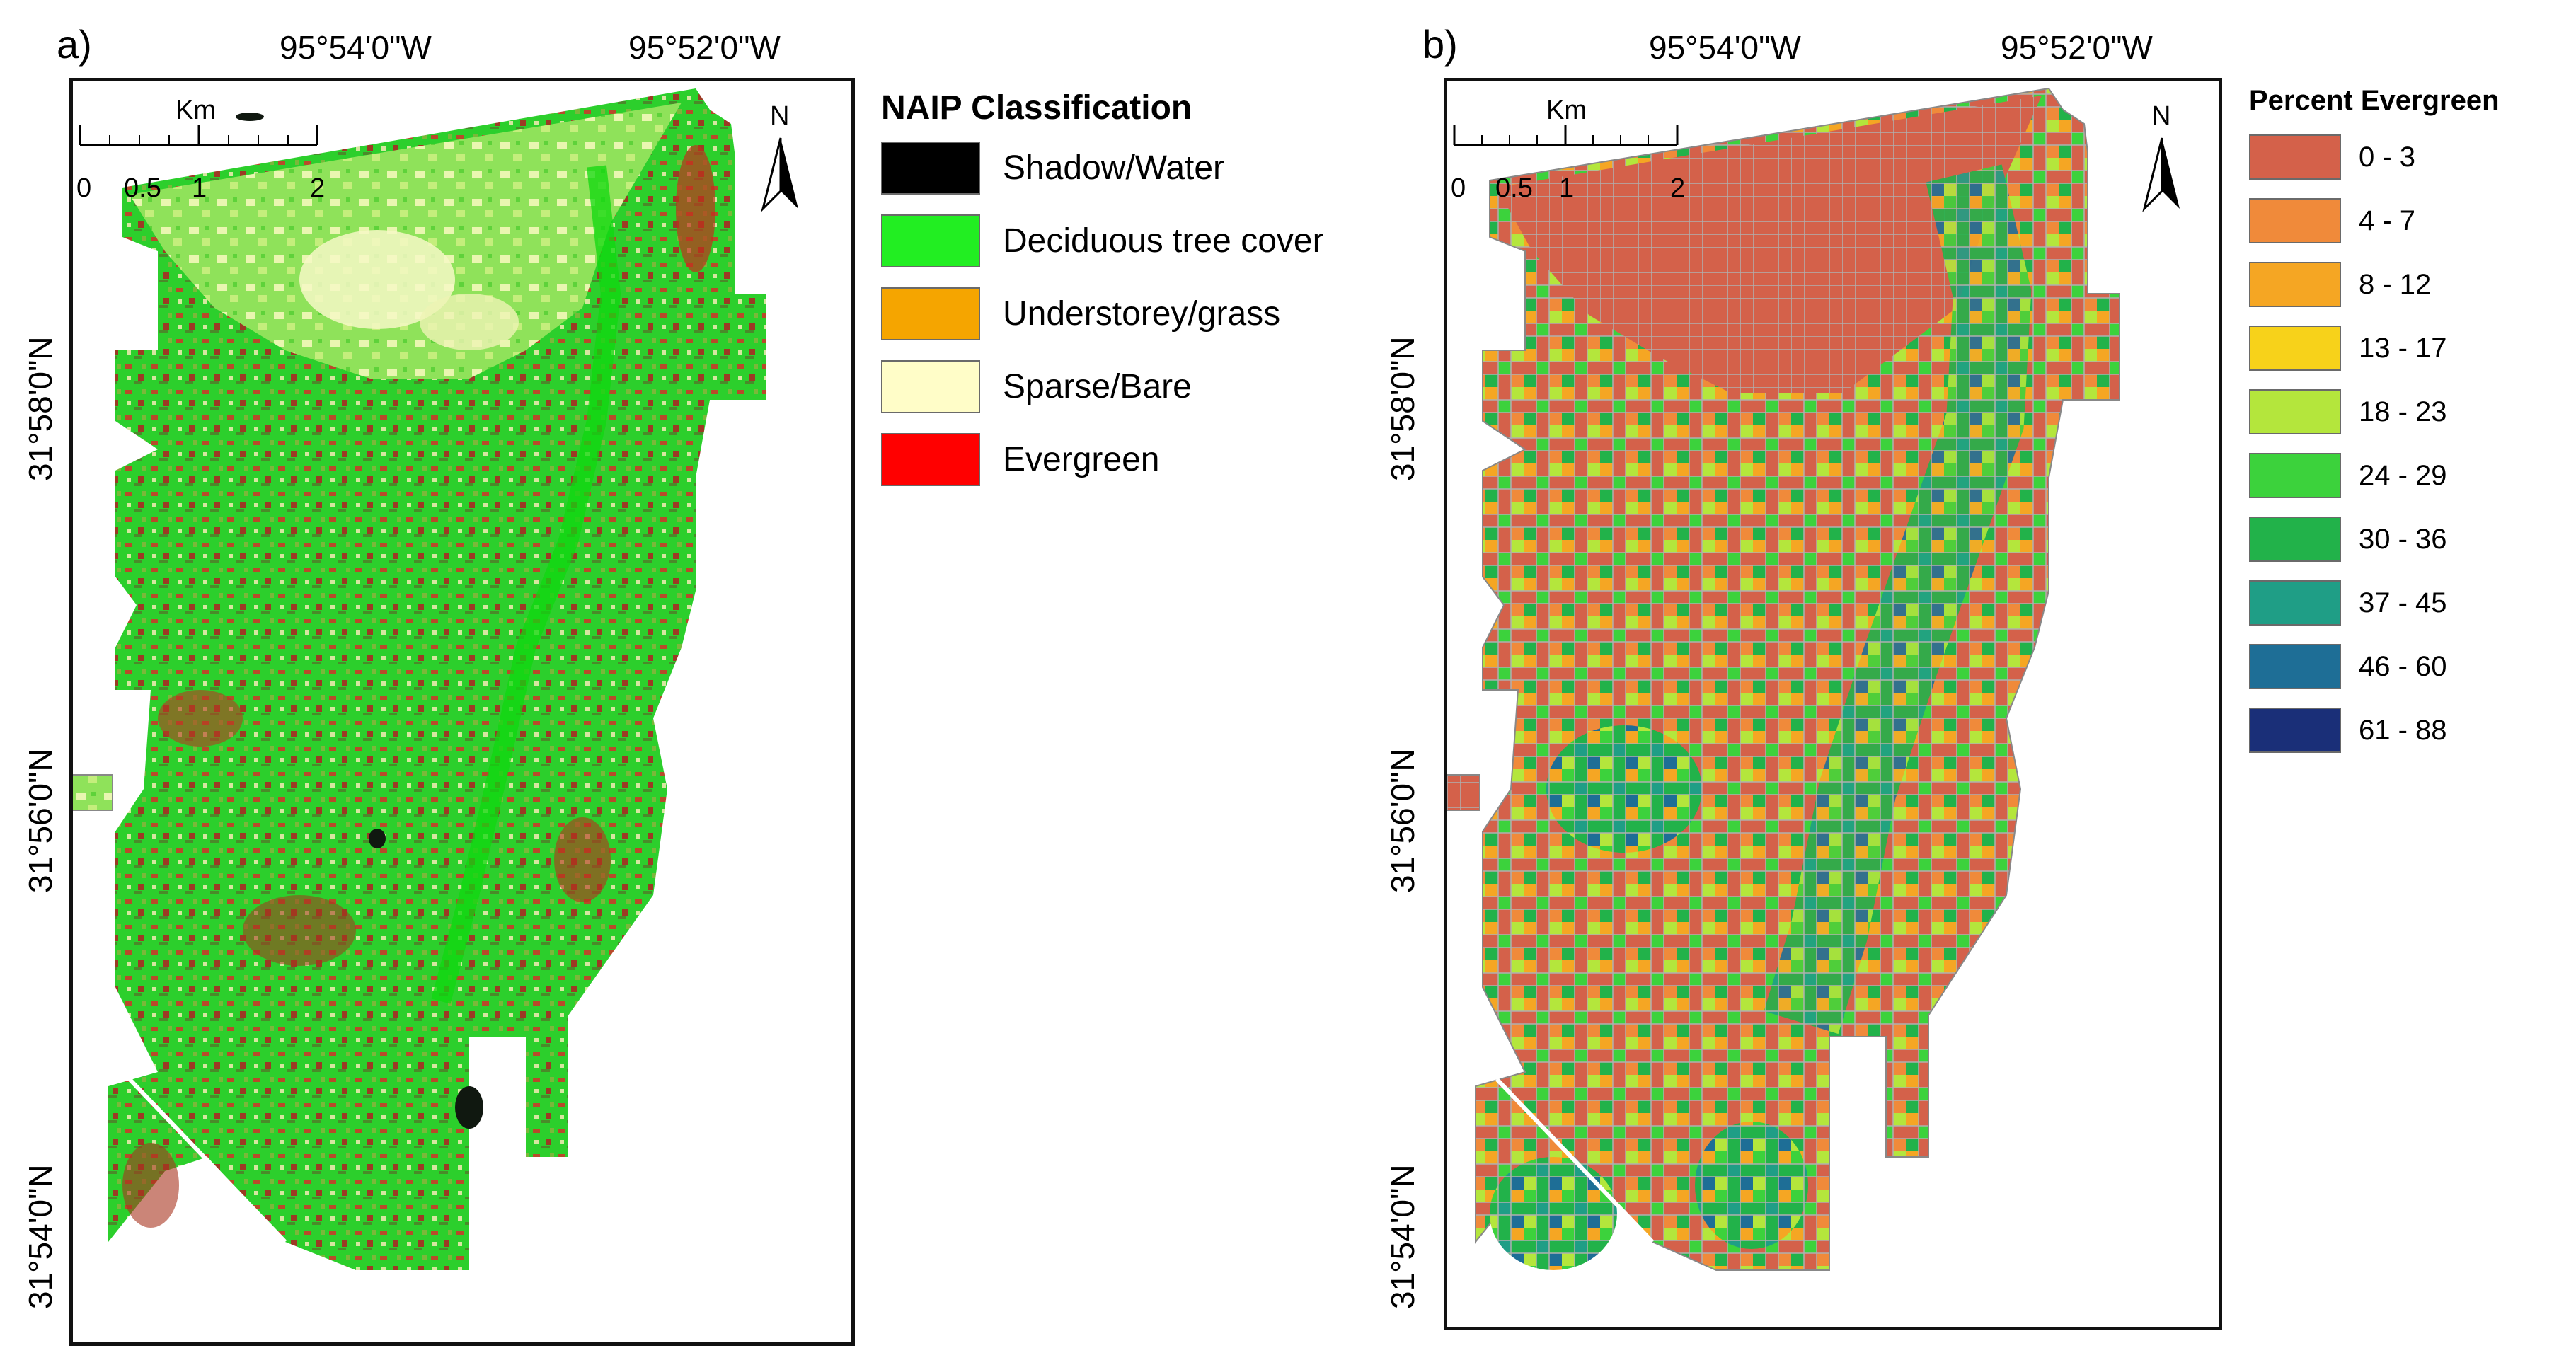  Describe the element at coordinates (2161, 116) in the screenshot. I see `north-label-b: N` at that location.